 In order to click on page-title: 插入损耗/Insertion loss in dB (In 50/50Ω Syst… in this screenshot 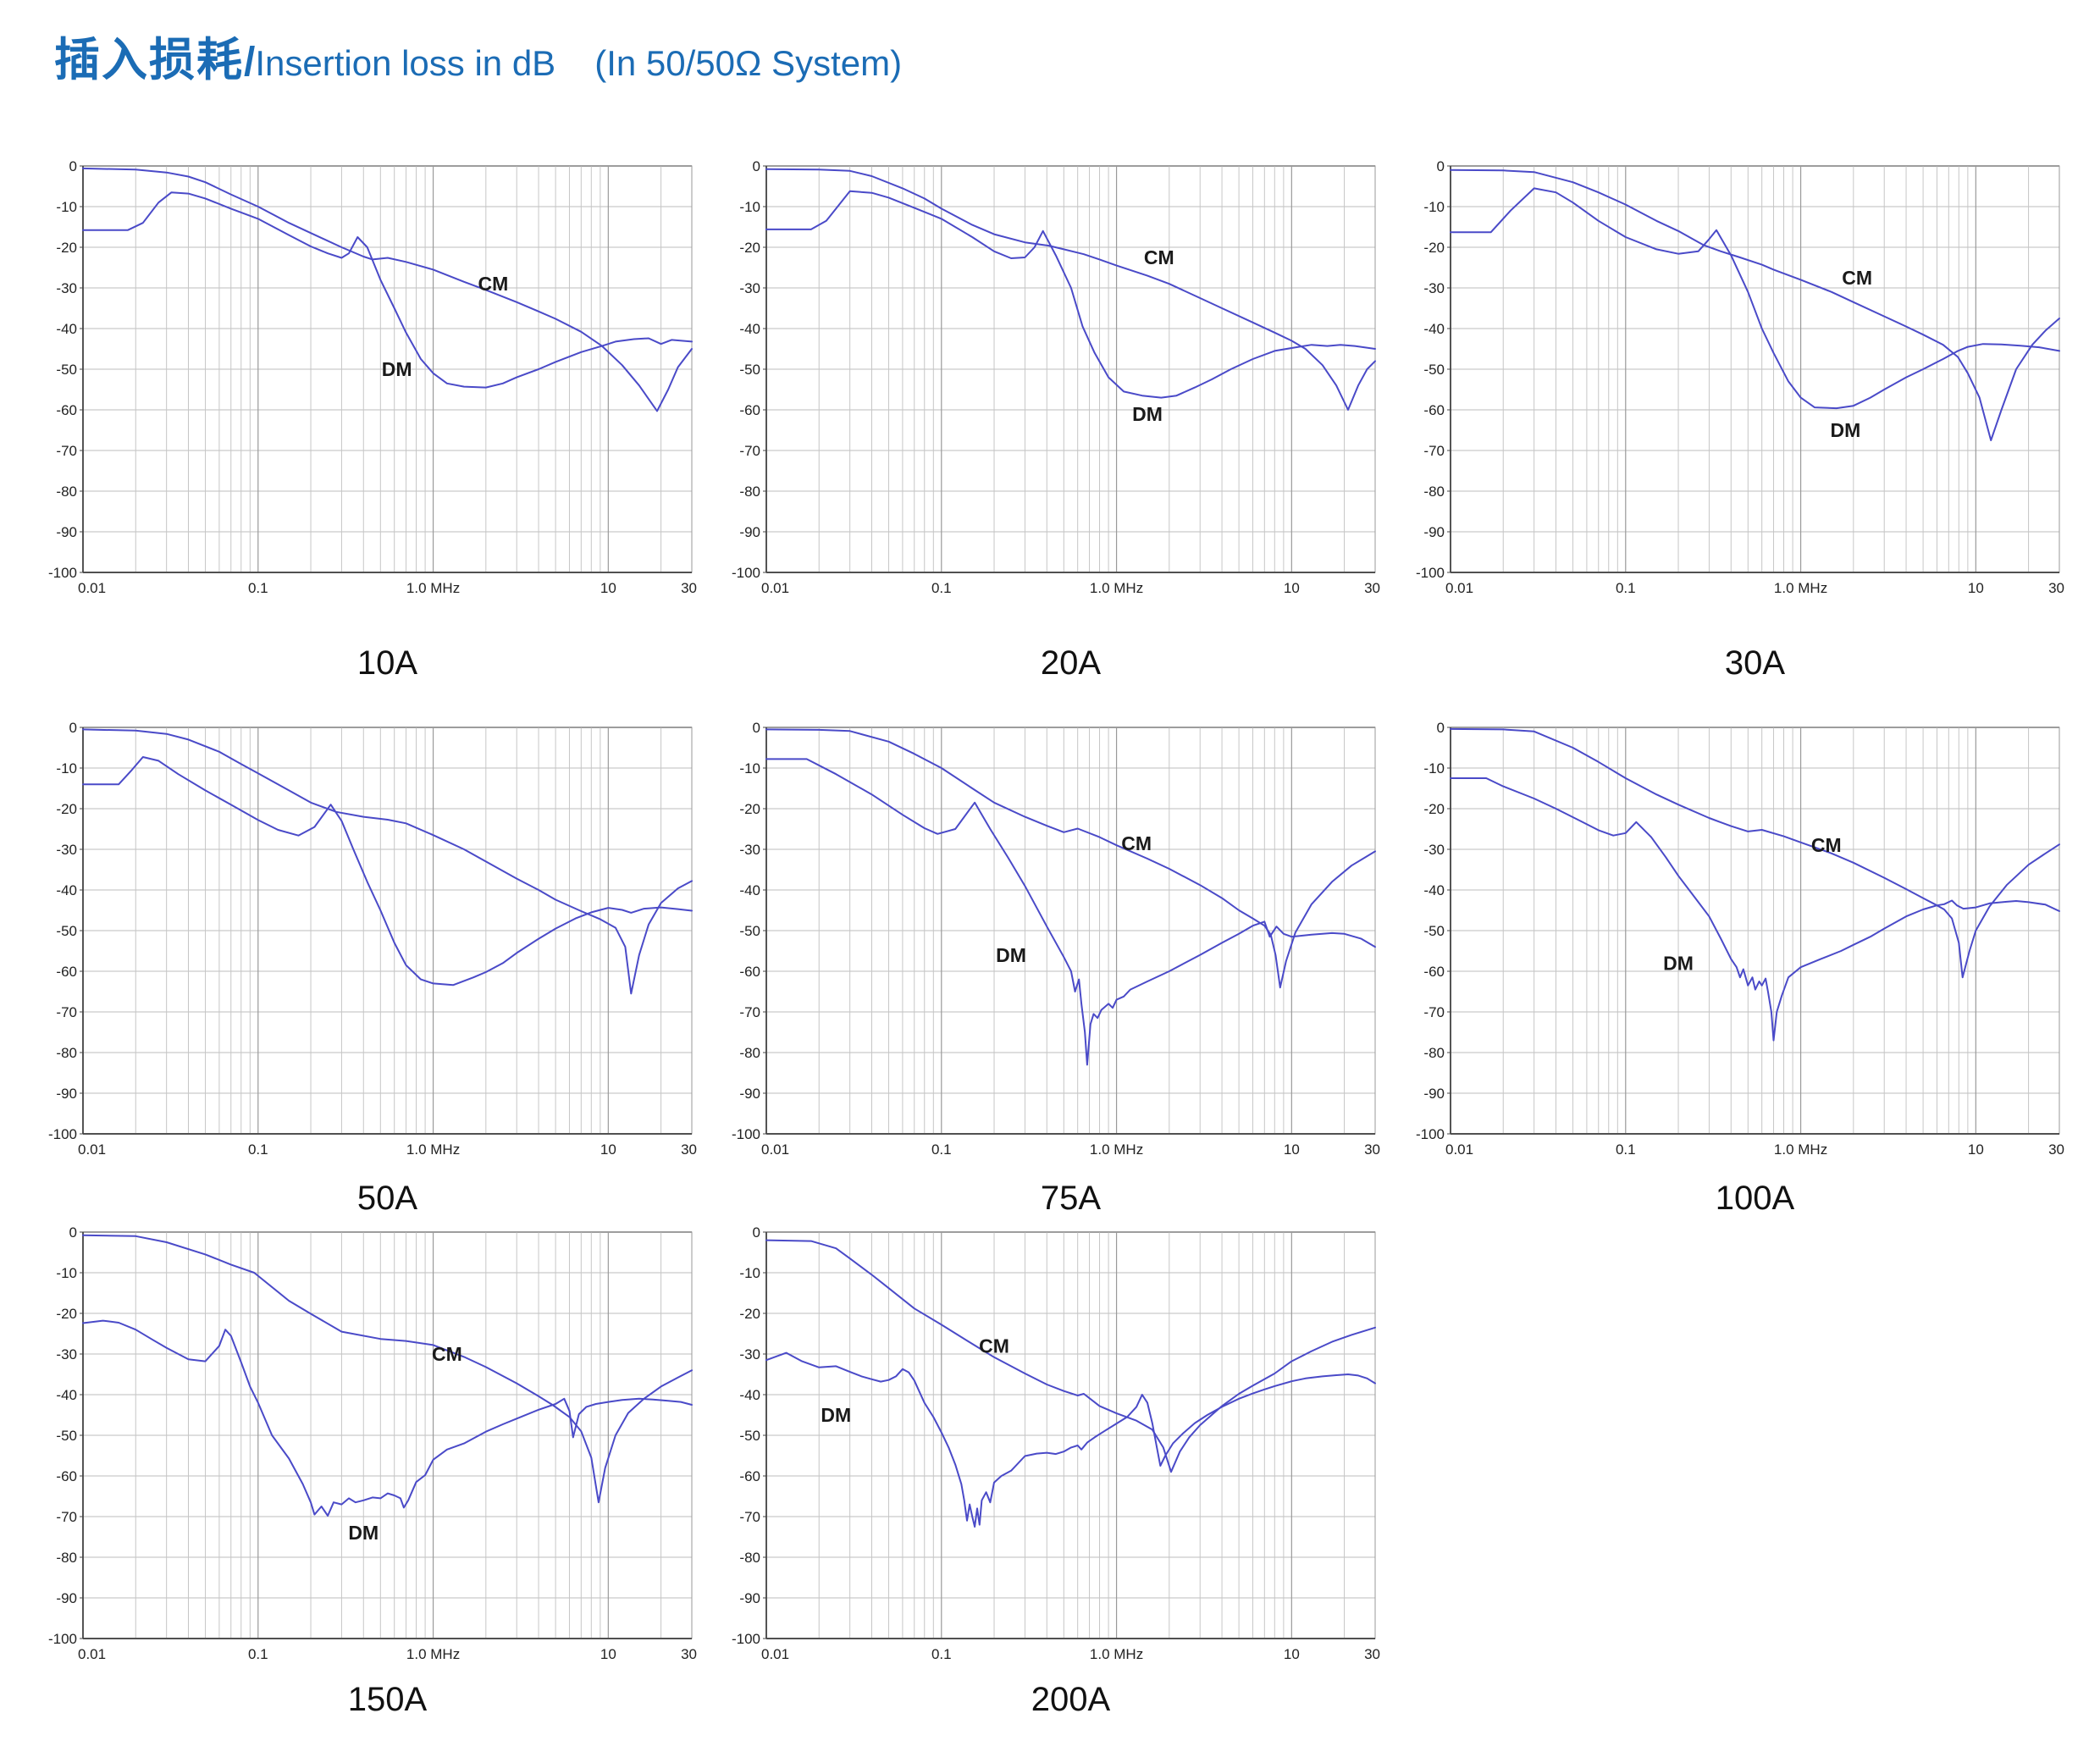, I will do `click(478, 55)`.